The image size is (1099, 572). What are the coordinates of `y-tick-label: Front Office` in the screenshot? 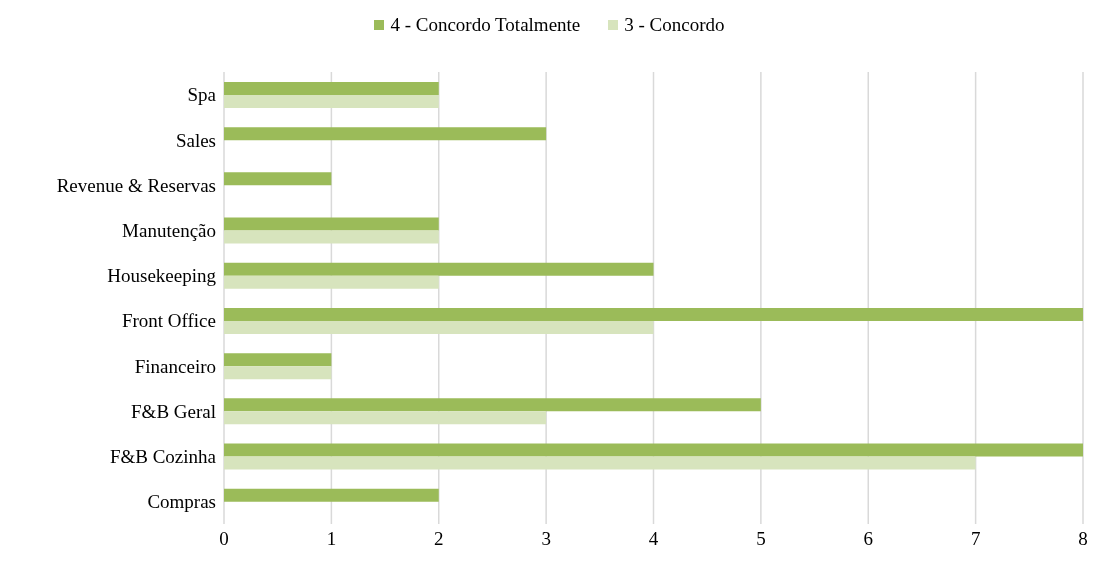 It's located at (168, 321).